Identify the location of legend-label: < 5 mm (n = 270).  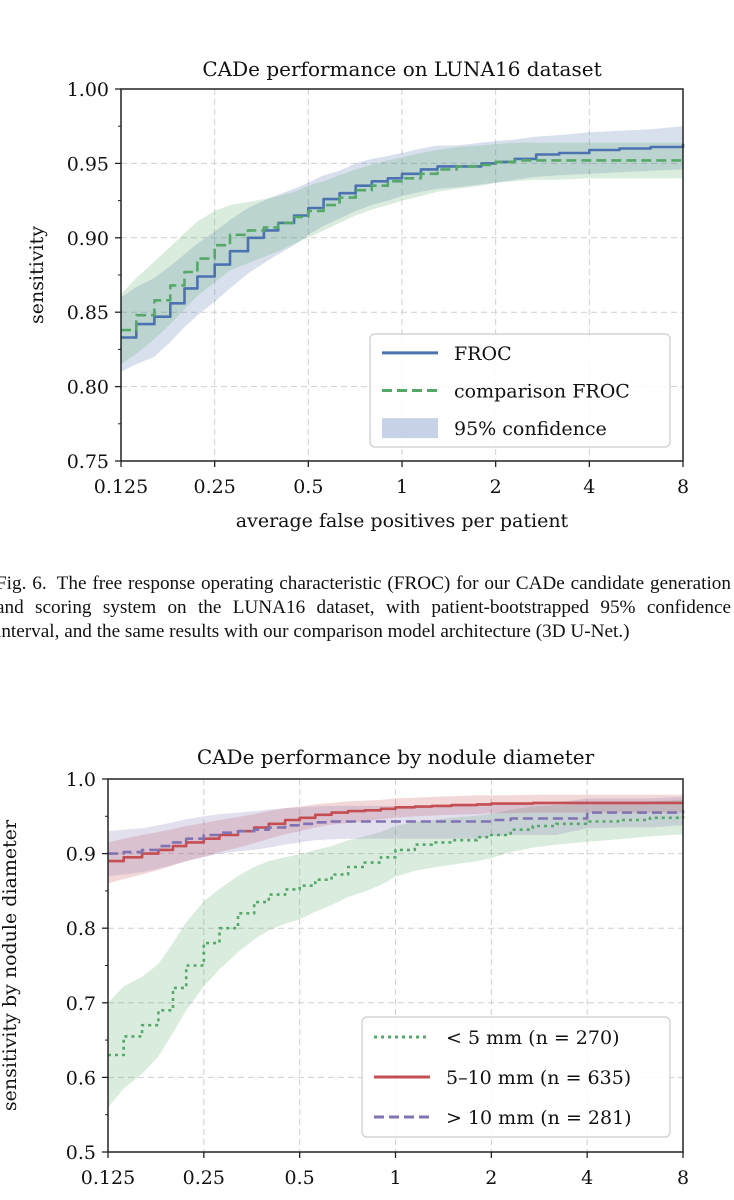
(533, 1038).